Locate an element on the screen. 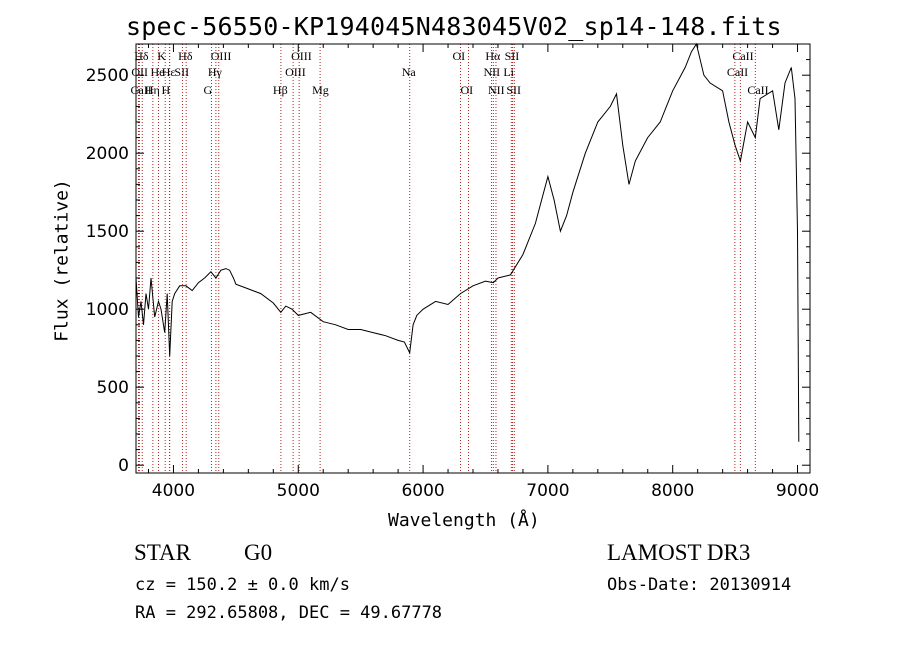  y-axis-label: Flux (relative) is located at coordinates (62, 260).